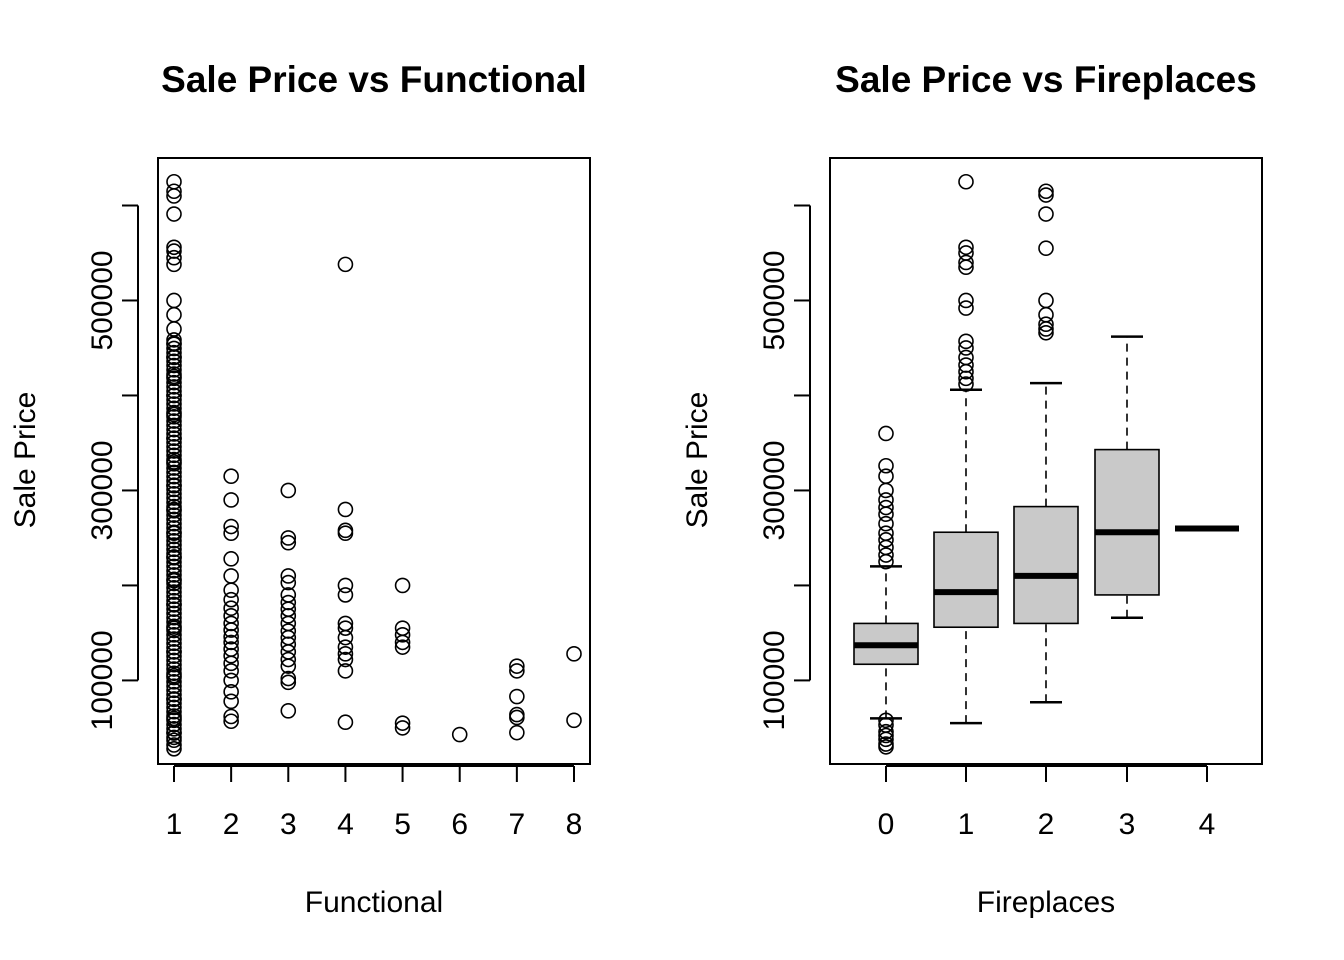  I want to click on x-tick-label: 2, so click(231, 824).